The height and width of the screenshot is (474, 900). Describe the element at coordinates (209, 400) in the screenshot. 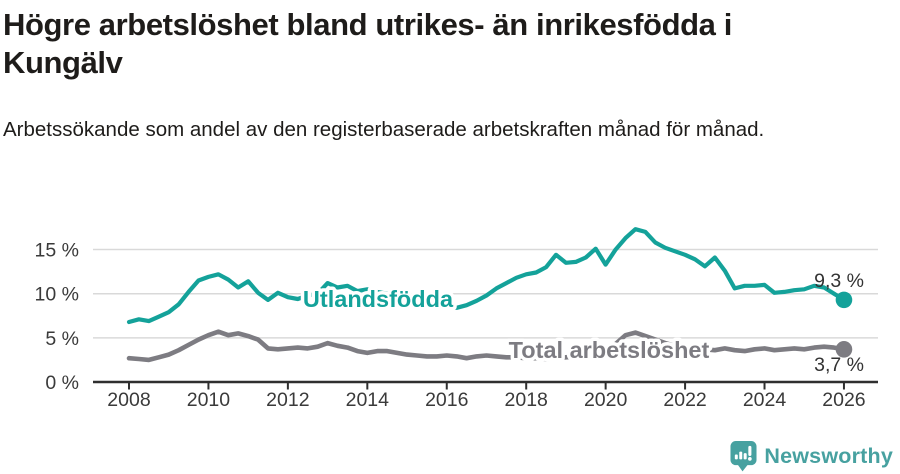

I see `x-tick-label: 2010` at that location.